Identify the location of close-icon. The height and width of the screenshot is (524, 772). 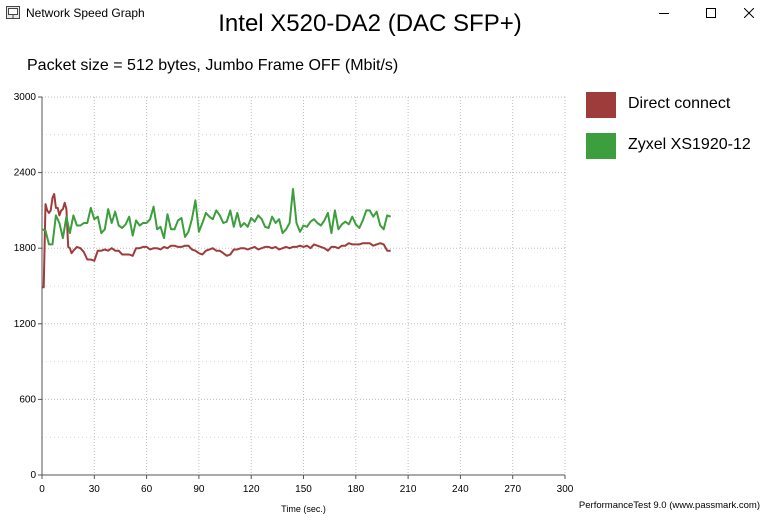
(749, 13).